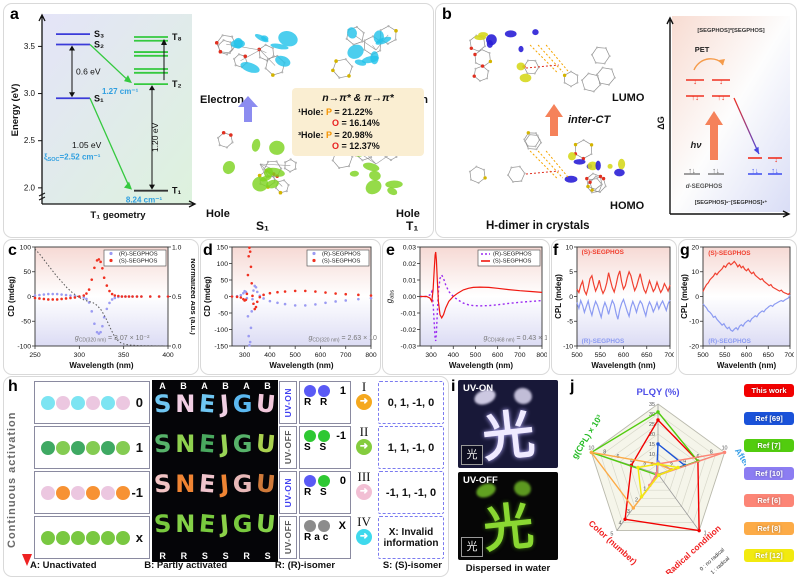  Describe the element at coordinates (747, 365) in the screenshot. I see `svg-text: Wavelenth (nm)` at that location.